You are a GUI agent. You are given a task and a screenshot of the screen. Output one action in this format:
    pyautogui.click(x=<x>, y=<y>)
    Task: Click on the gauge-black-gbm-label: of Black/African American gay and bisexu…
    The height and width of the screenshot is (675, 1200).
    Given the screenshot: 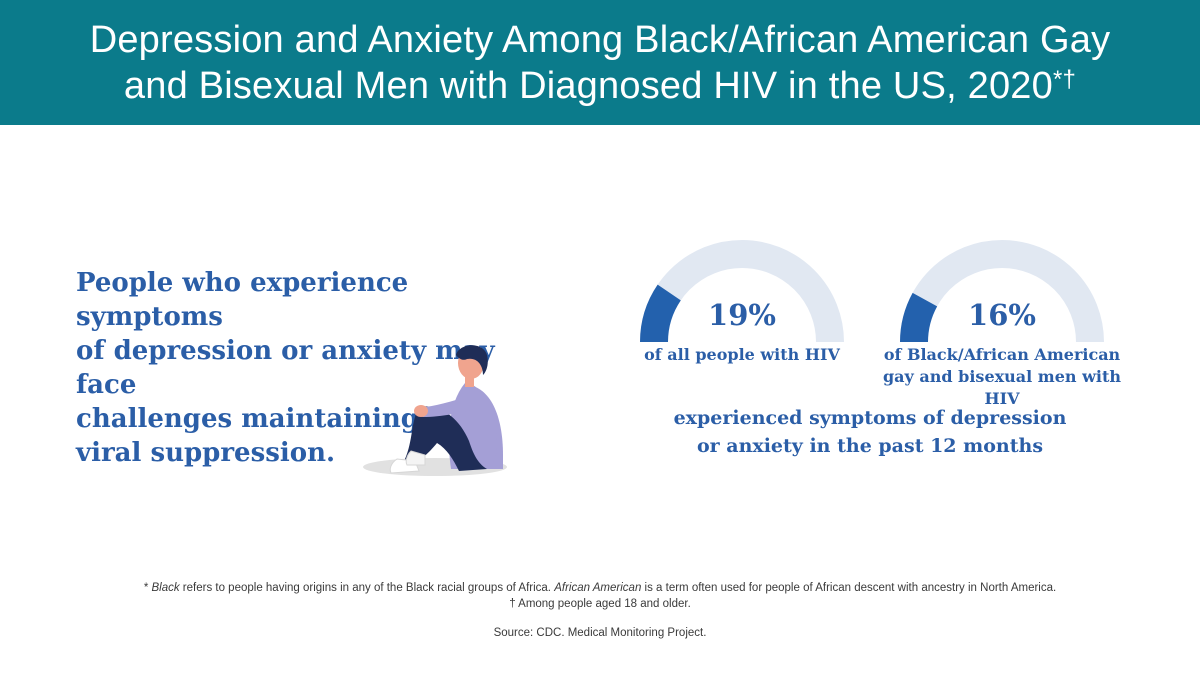 What is the action you would take?
    pyautogui.click(x=1002, y=377)
    